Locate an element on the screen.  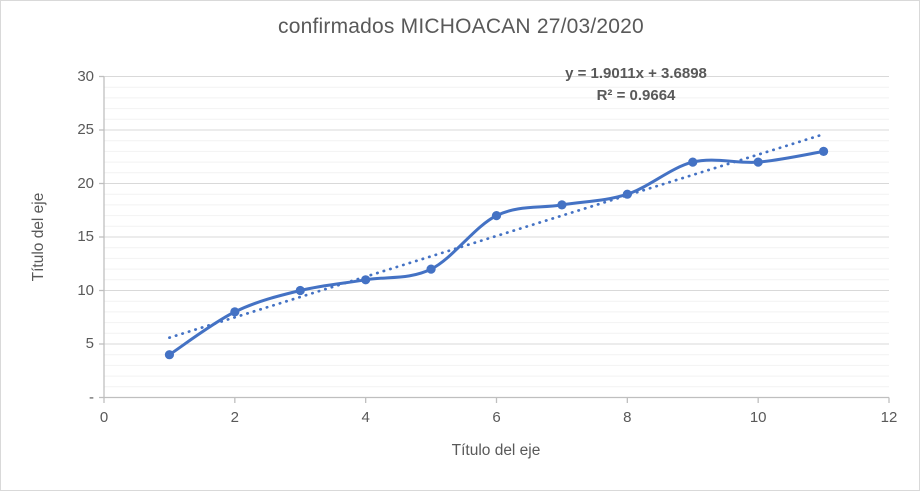
x-tick-label: 12 is located at coordinates (889, 417).